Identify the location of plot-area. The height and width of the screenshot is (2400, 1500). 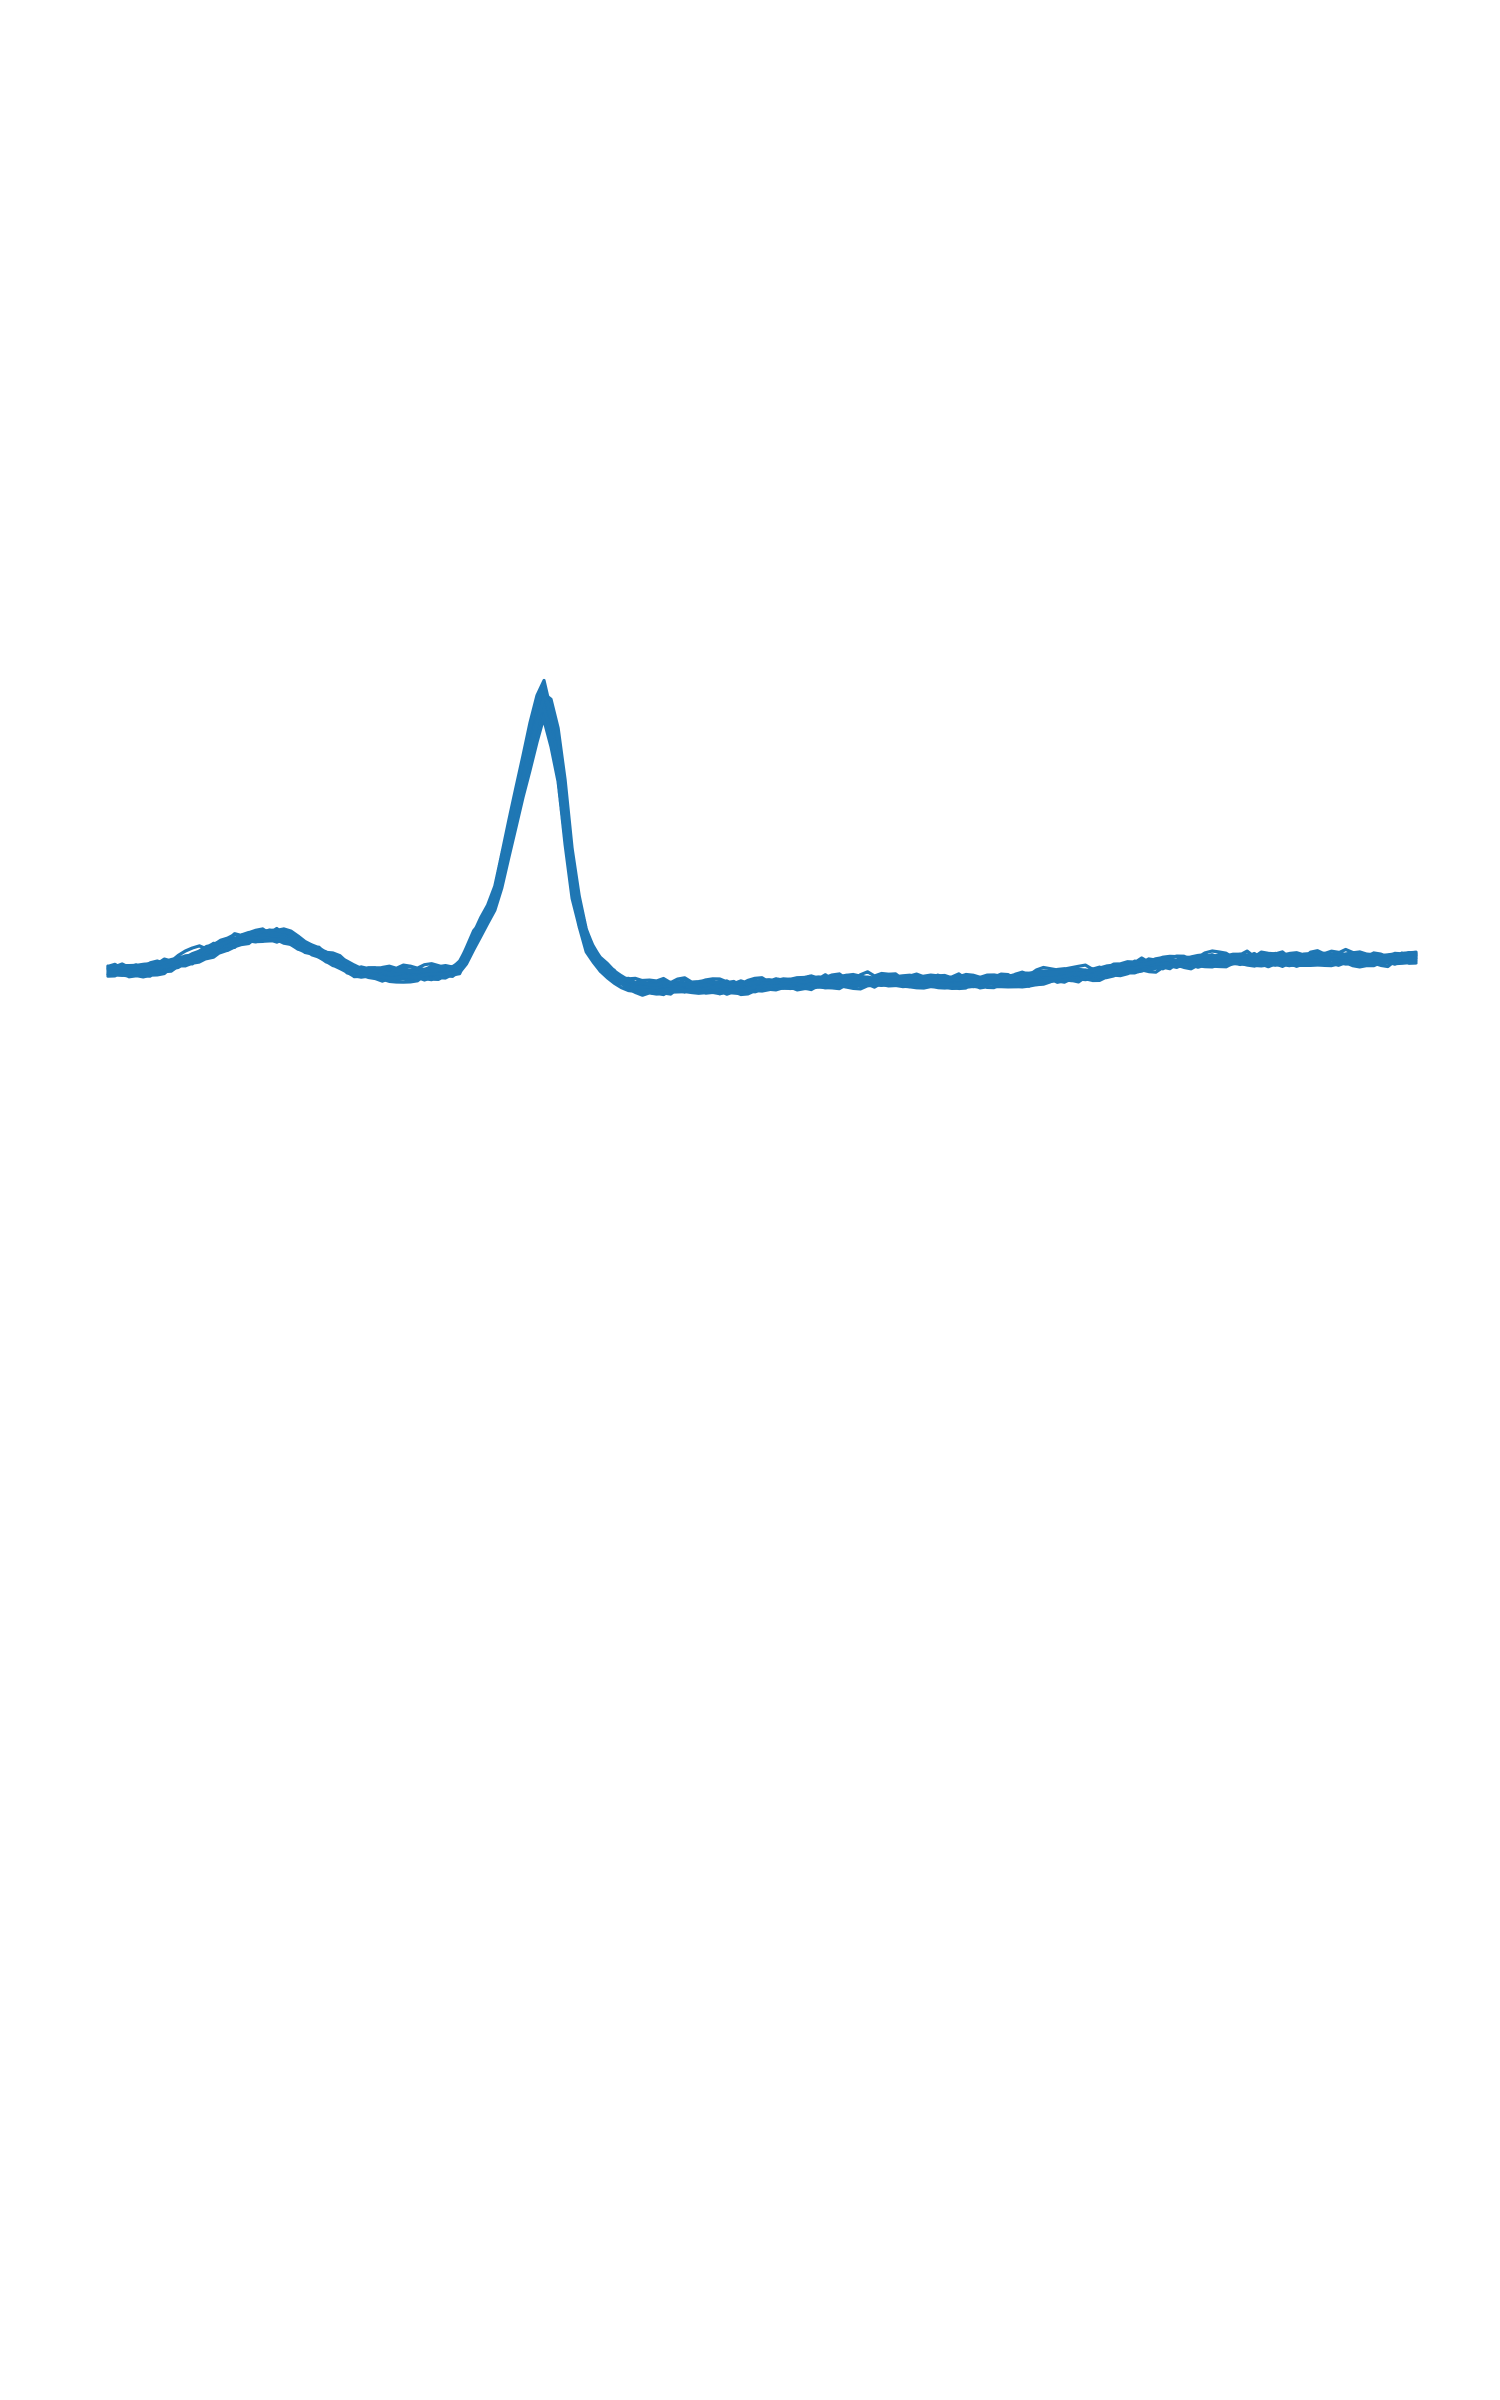
(762, 837).